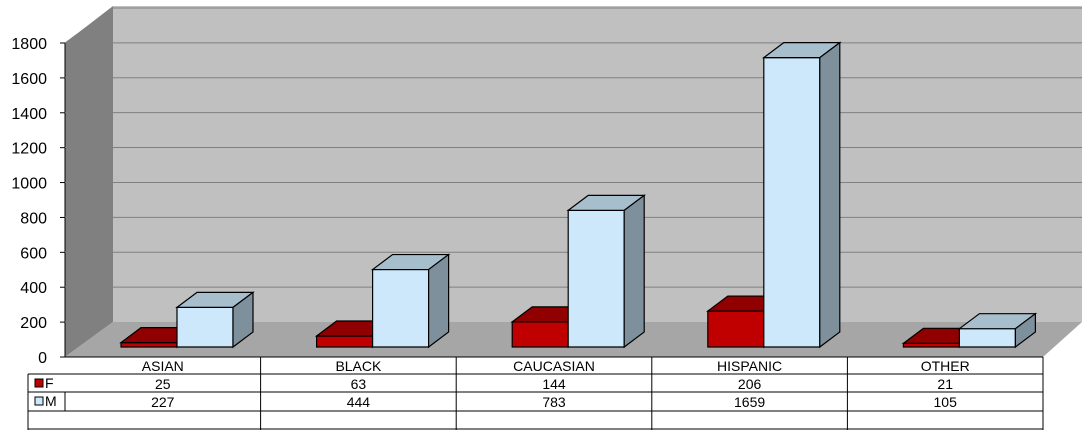 The width and height of the screenshot is (1083, 430). I want to click on category-label: HISPANIC, so click(749, 366).